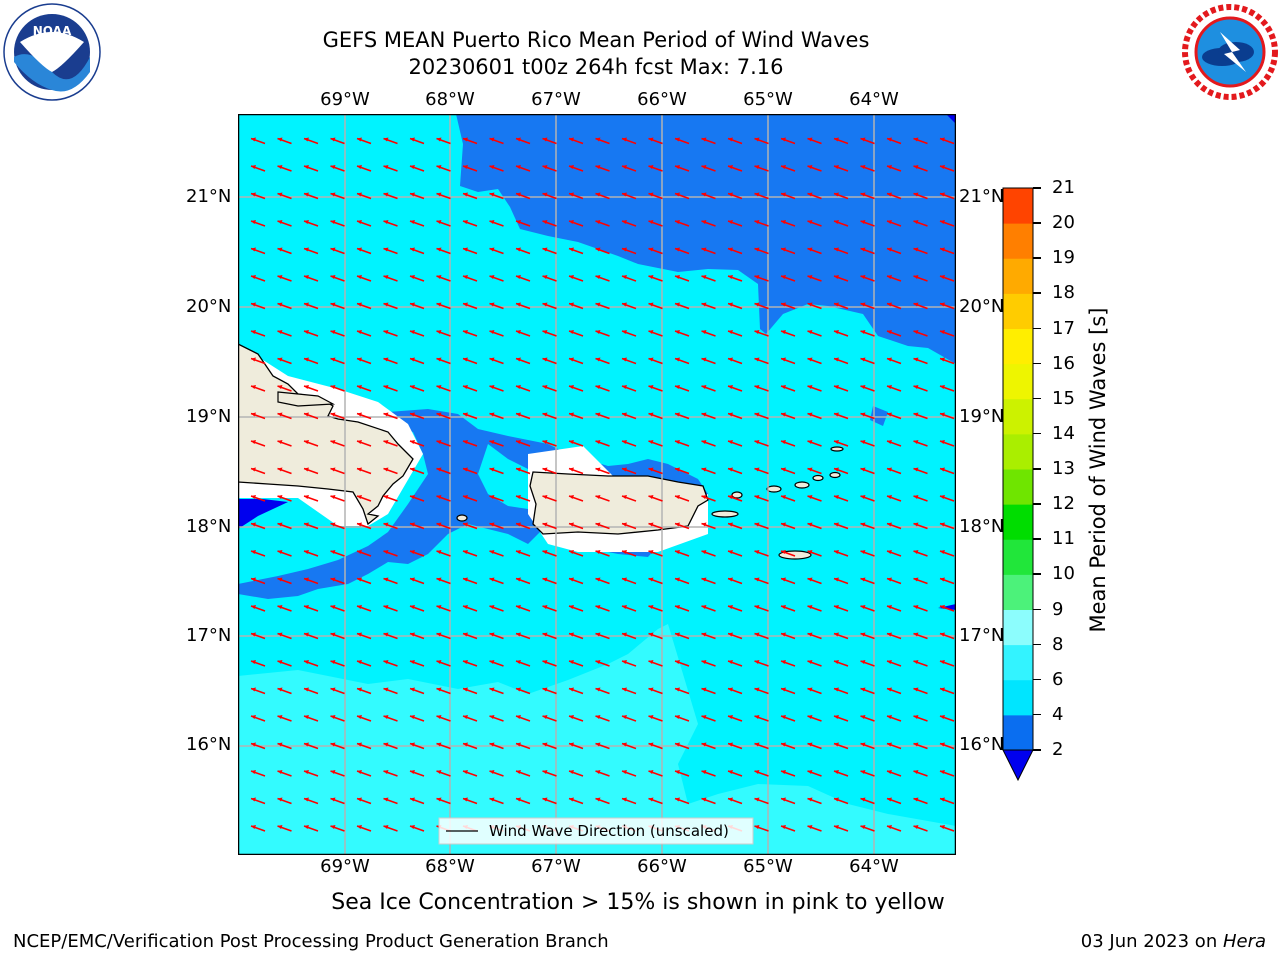 Image resolution: width=1280 pixels, height=960 pixels. What do you see at coordinates (1063, 539) in the screenshot?
I see `colorbar-tick-label: 11` at bounding box center [1063, 539].